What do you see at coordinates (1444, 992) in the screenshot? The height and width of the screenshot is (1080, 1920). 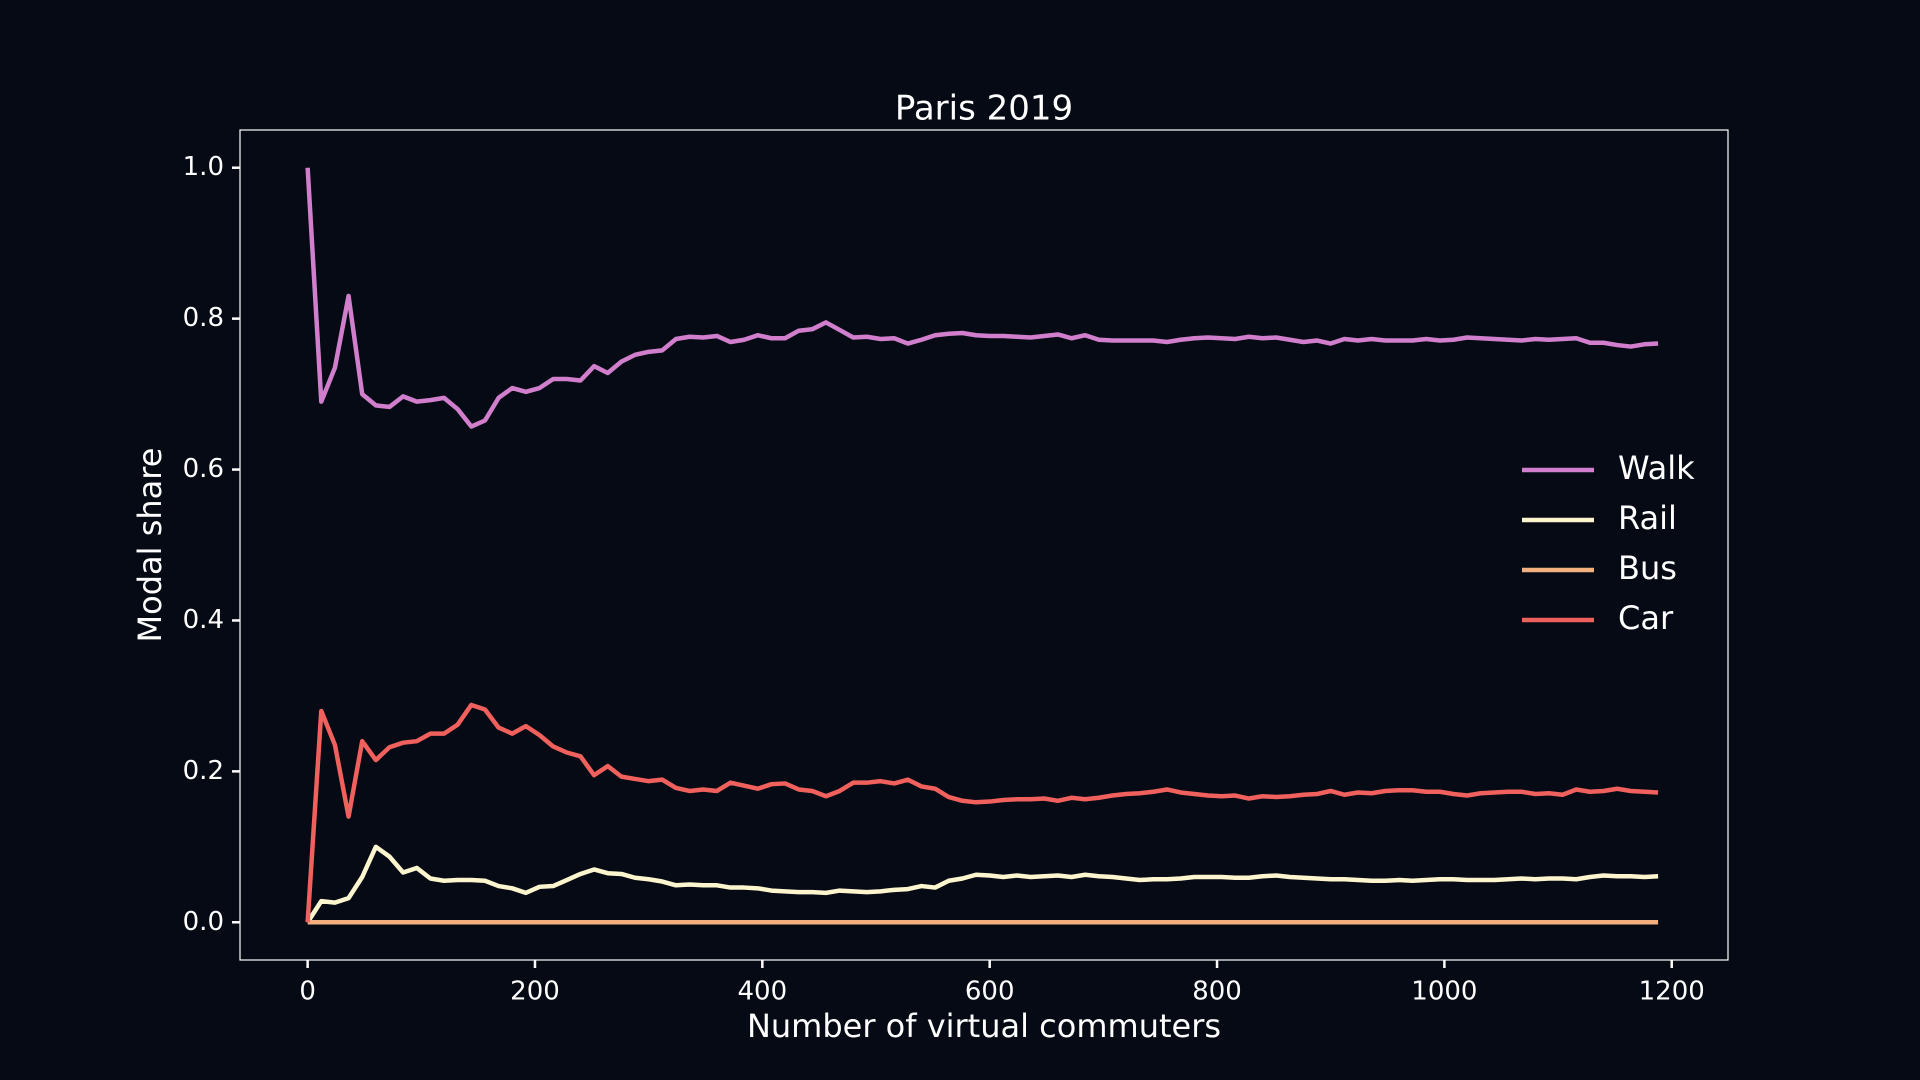 I see `x-tick-label: 1000` at bounding box center [1444, 992].